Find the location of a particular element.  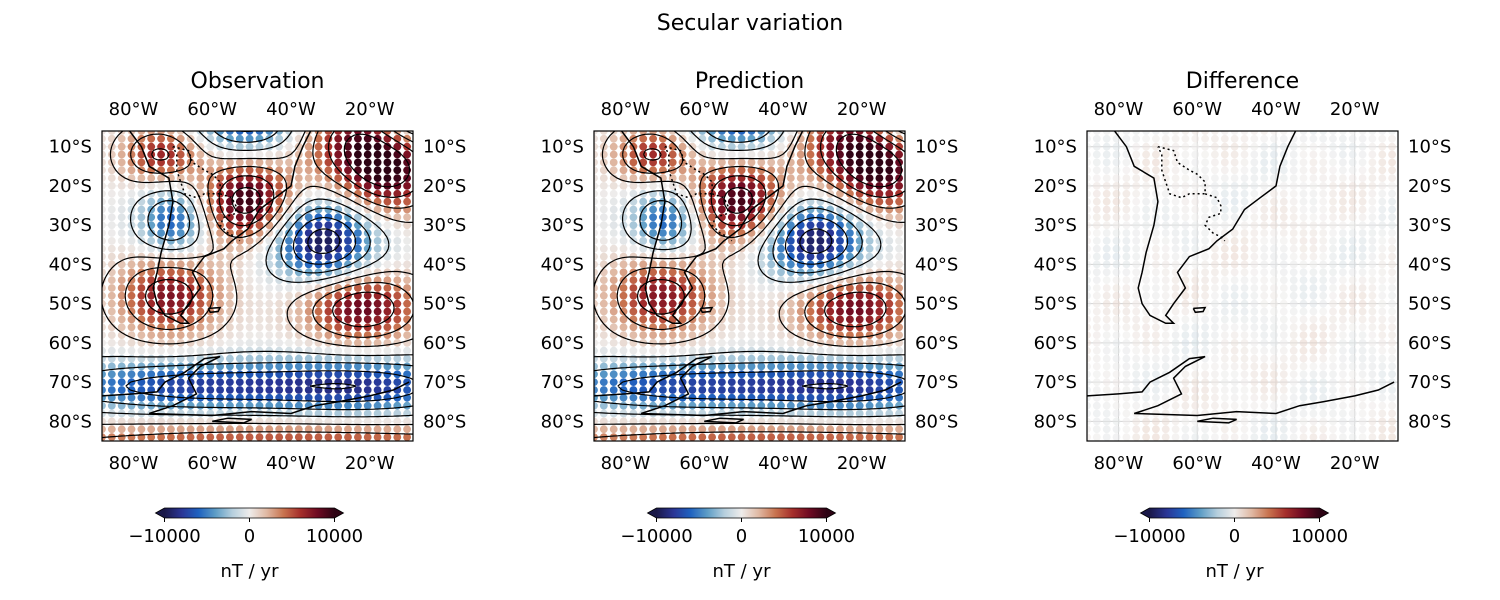

south-america-coastline is located at coordinates (712, 228).